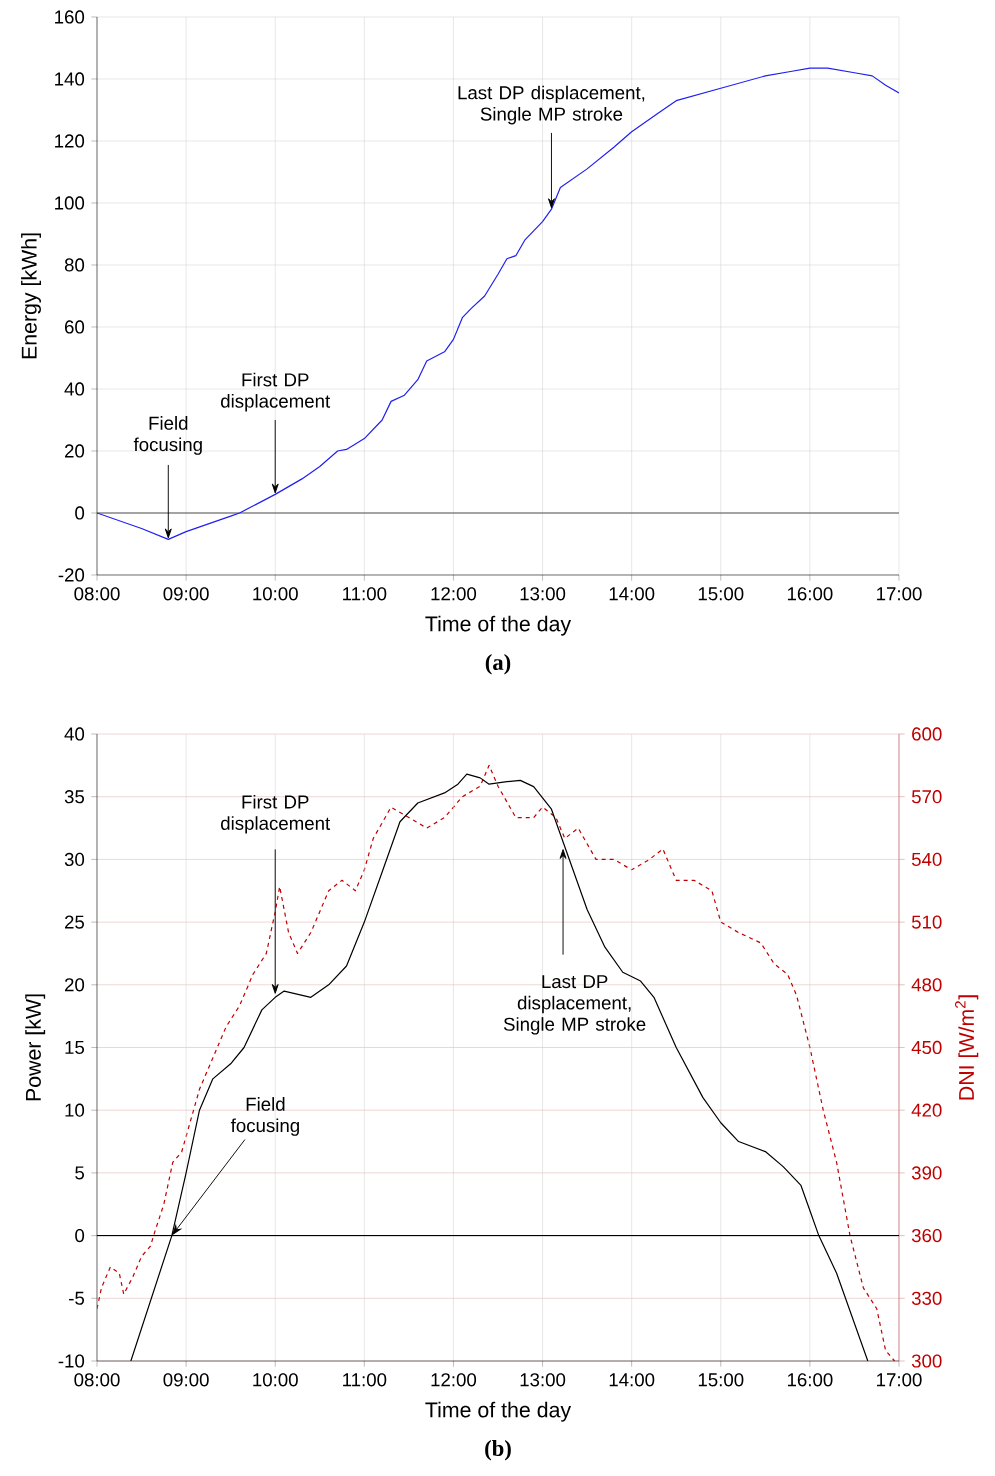 This screenshot has width=995, height=1476. I want to click on y-tick-label: 30, so click(74, 859).